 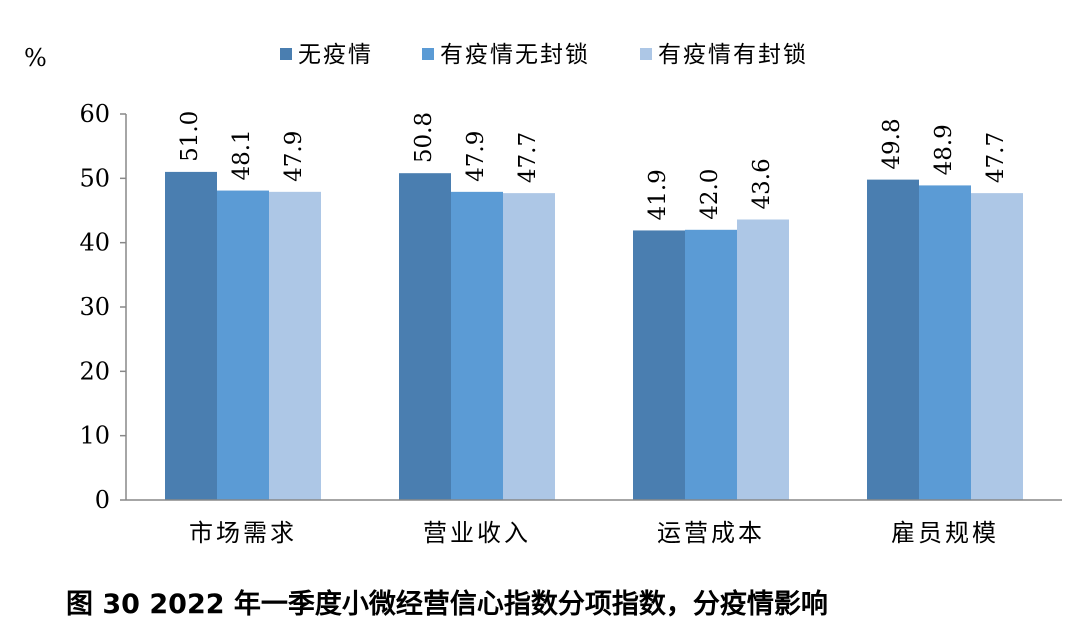 I want to click on y-tick-label: 60, so click(x=94, y=114).